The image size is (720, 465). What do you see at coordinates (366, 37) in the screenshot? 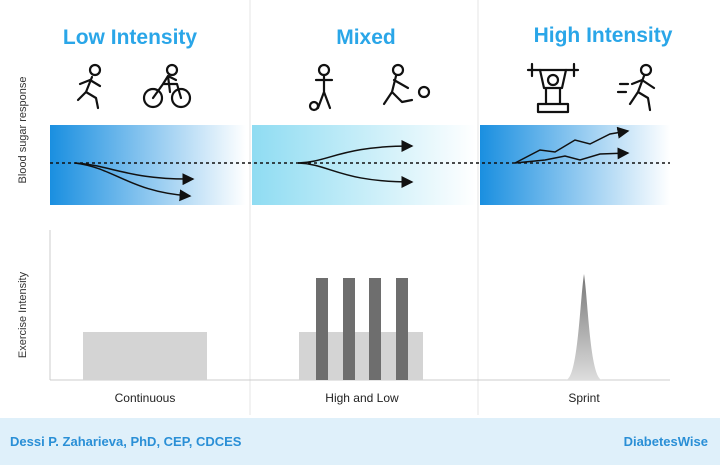
I see `column-title: Mixed` at bounding box center [366, 37].